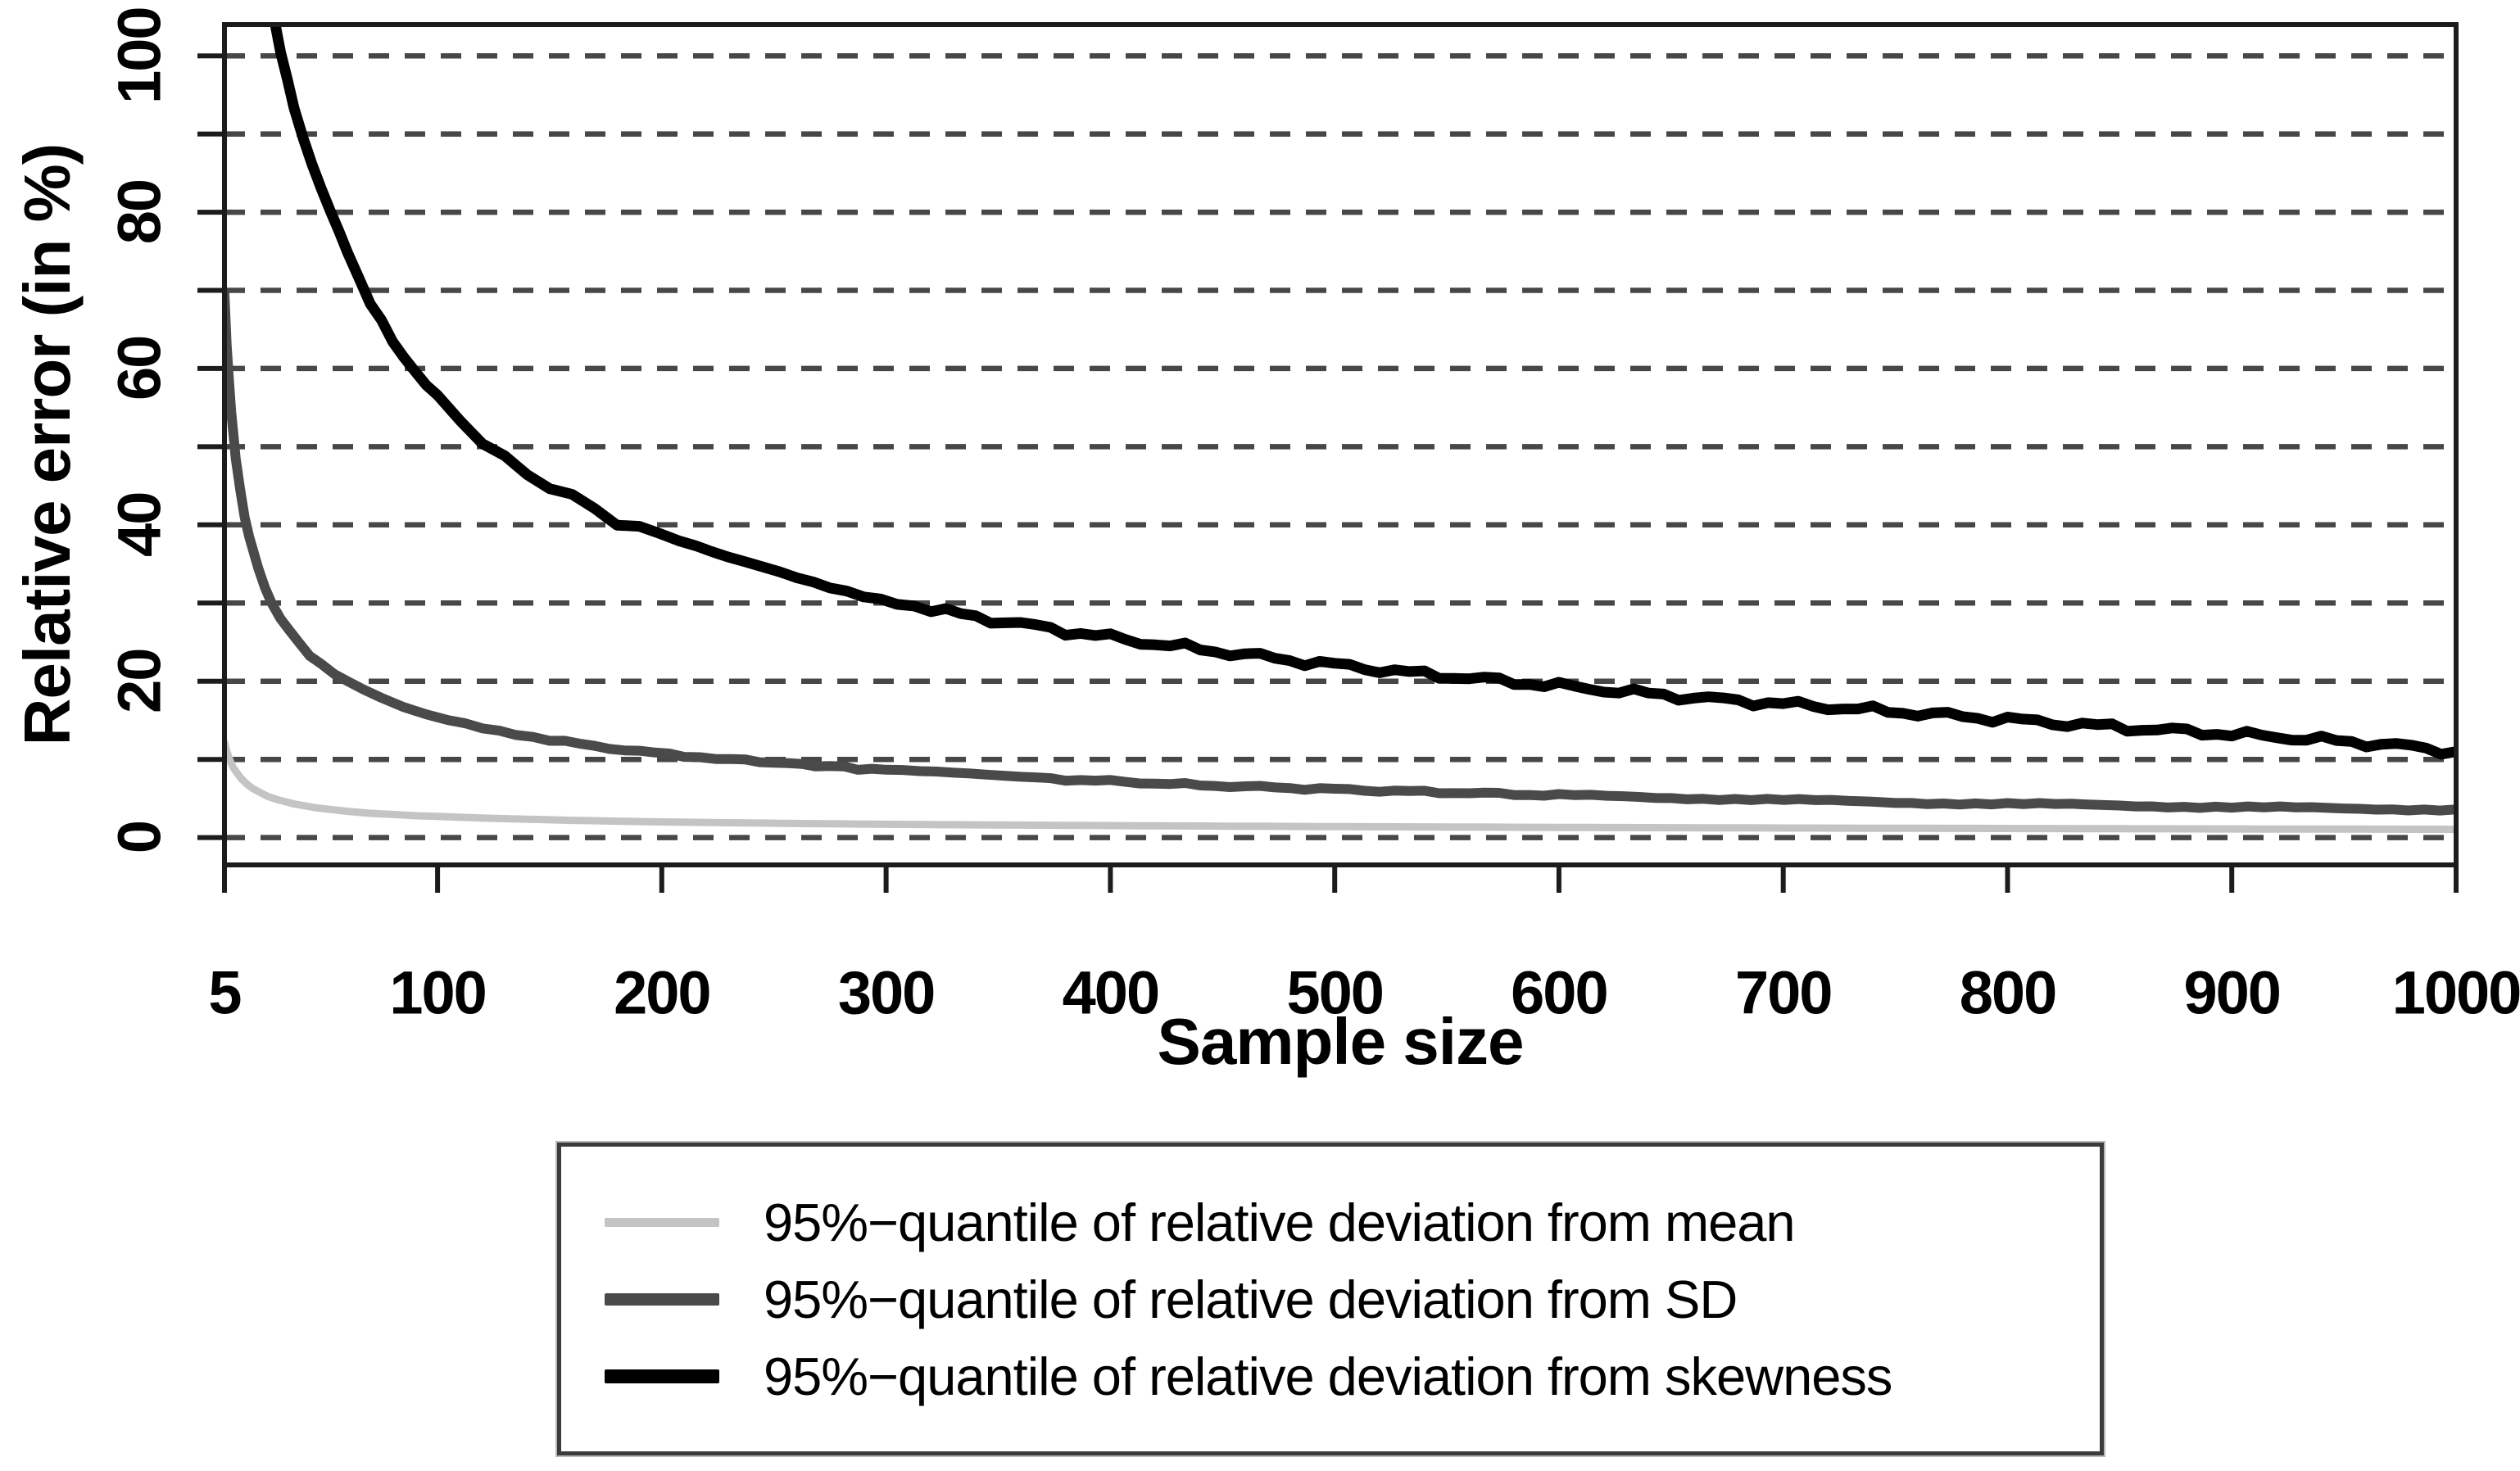  Describe the element at coordinates (225, 993) in the screenshot. I see `x-tick-label: 5` at that location.